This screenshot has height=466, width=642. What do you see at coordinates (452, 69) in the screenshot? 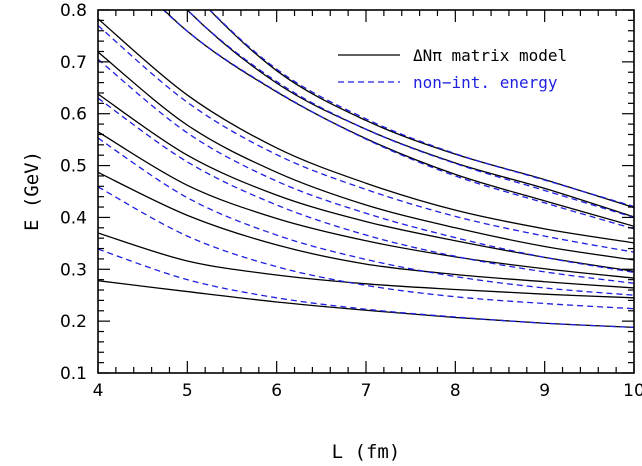
I see `legend: ΔNπ matrix model non−int. energy` at bounding box center [452, 69].